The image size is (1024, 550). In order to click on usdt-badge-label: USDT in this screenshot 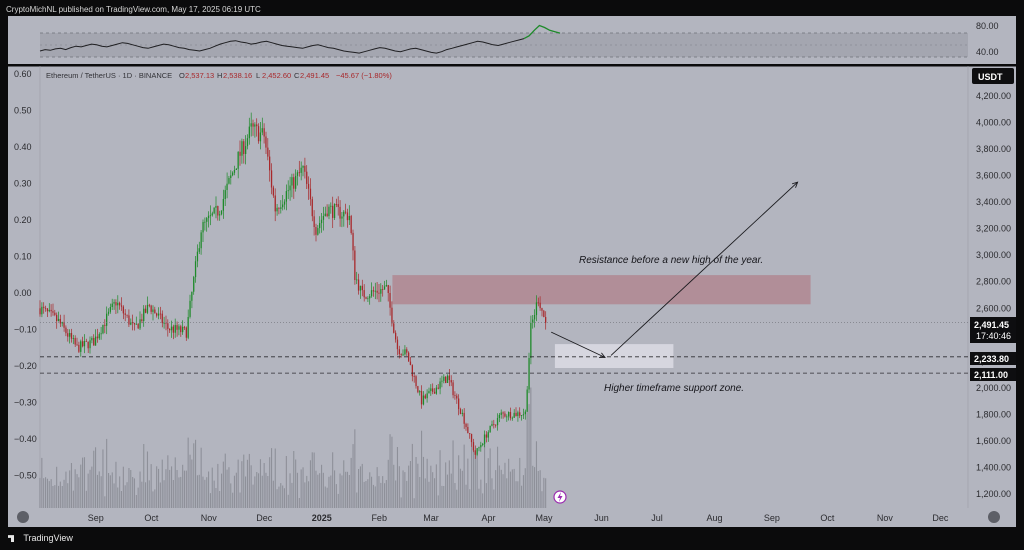, I will do `click(990, 77)`.